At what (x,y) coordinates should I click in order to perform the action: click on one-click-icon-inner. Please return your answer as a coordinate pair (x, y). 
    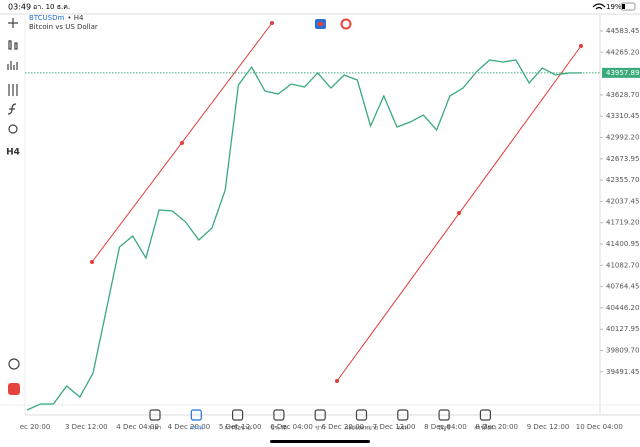
    Looking at the image, I should click on (320, 24).